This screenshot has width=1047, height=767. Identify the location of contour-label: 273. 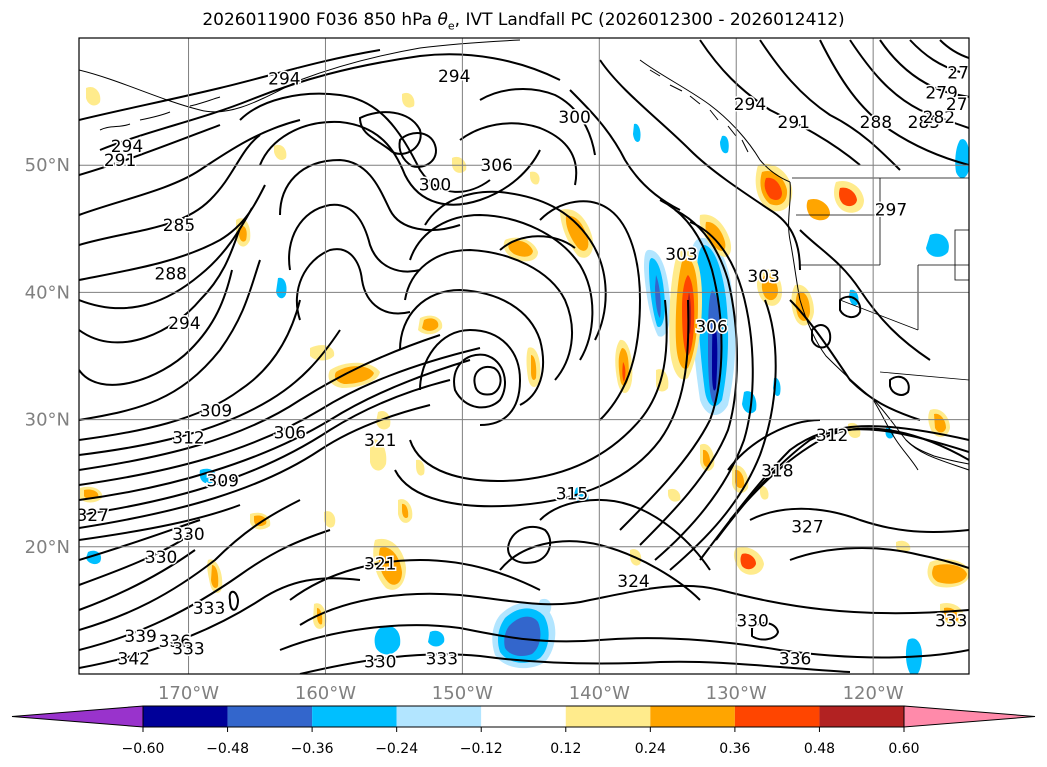
(963, 73).